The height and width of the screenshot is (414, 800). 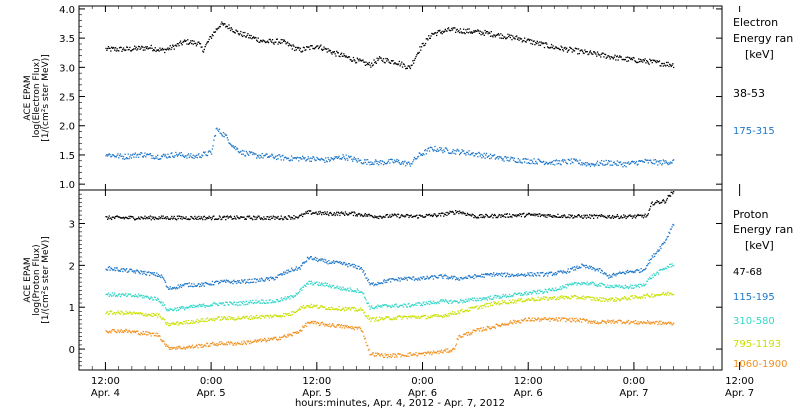 I want to click on legend-title: [keV], so click(x=759, y=54).